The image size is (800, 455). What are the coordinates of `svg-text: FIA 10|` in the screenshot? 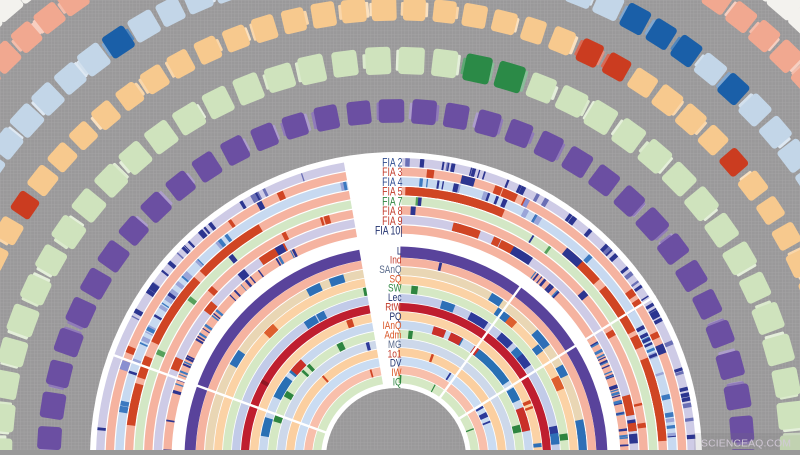 It's located at (389, 232).